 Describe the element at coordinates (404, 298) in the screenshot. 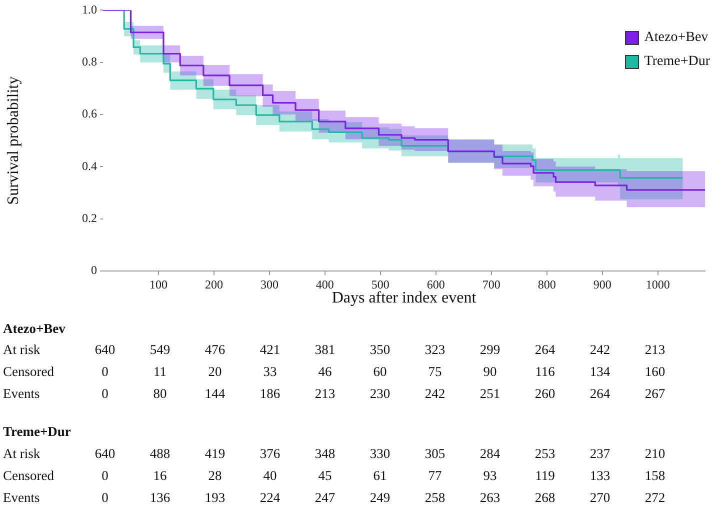

I see `x-axis-title: Days after index event` at that location.